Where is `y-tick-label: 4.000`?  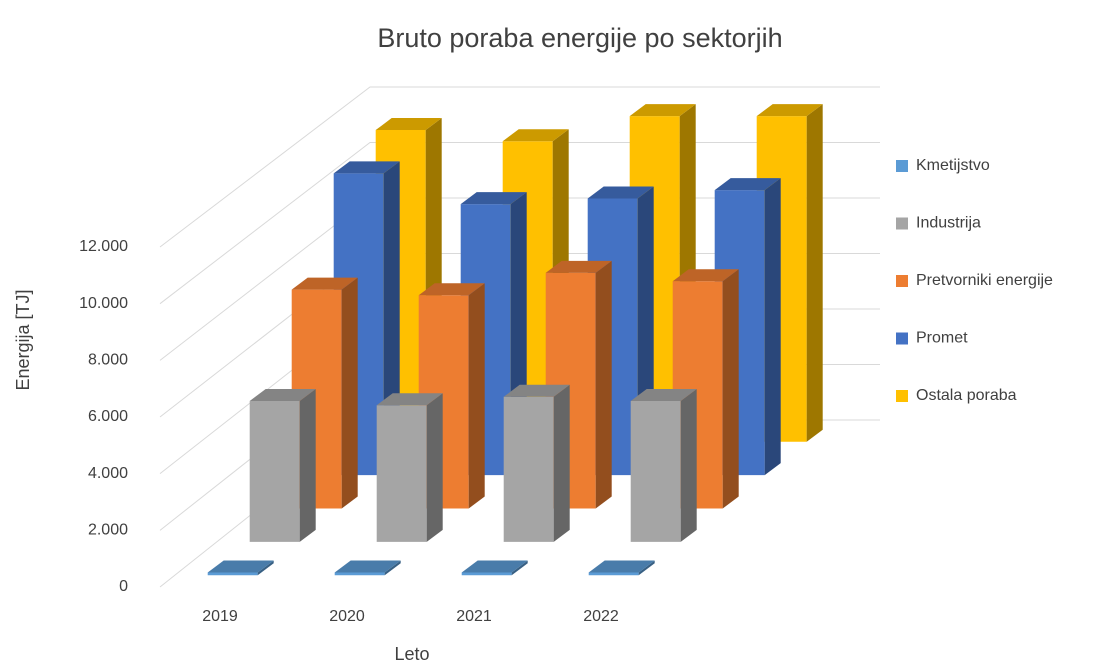
y-tick-label: 4.000 is located at coordinates (108, 473).